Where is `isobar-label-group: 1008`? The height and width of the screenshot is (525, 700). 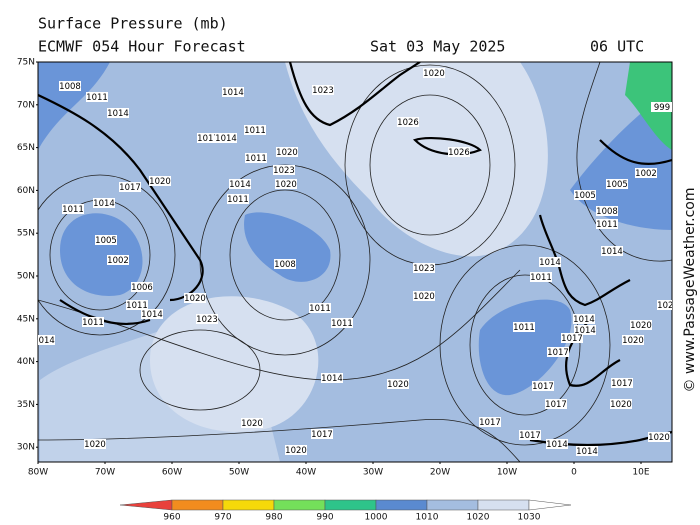 isobar-label-group: 1008 is located at coordinates (607, 211).